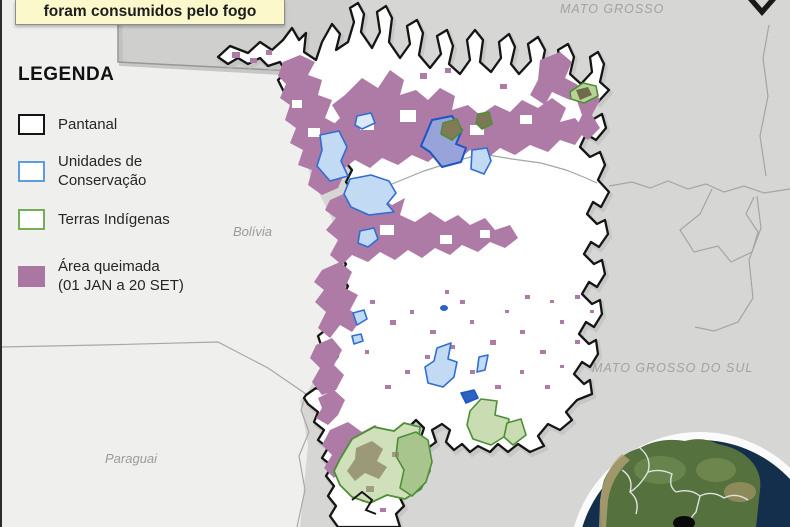 The width and height of the screenshot is (790, 527). I want to click on country-borders, so click(685, 487).